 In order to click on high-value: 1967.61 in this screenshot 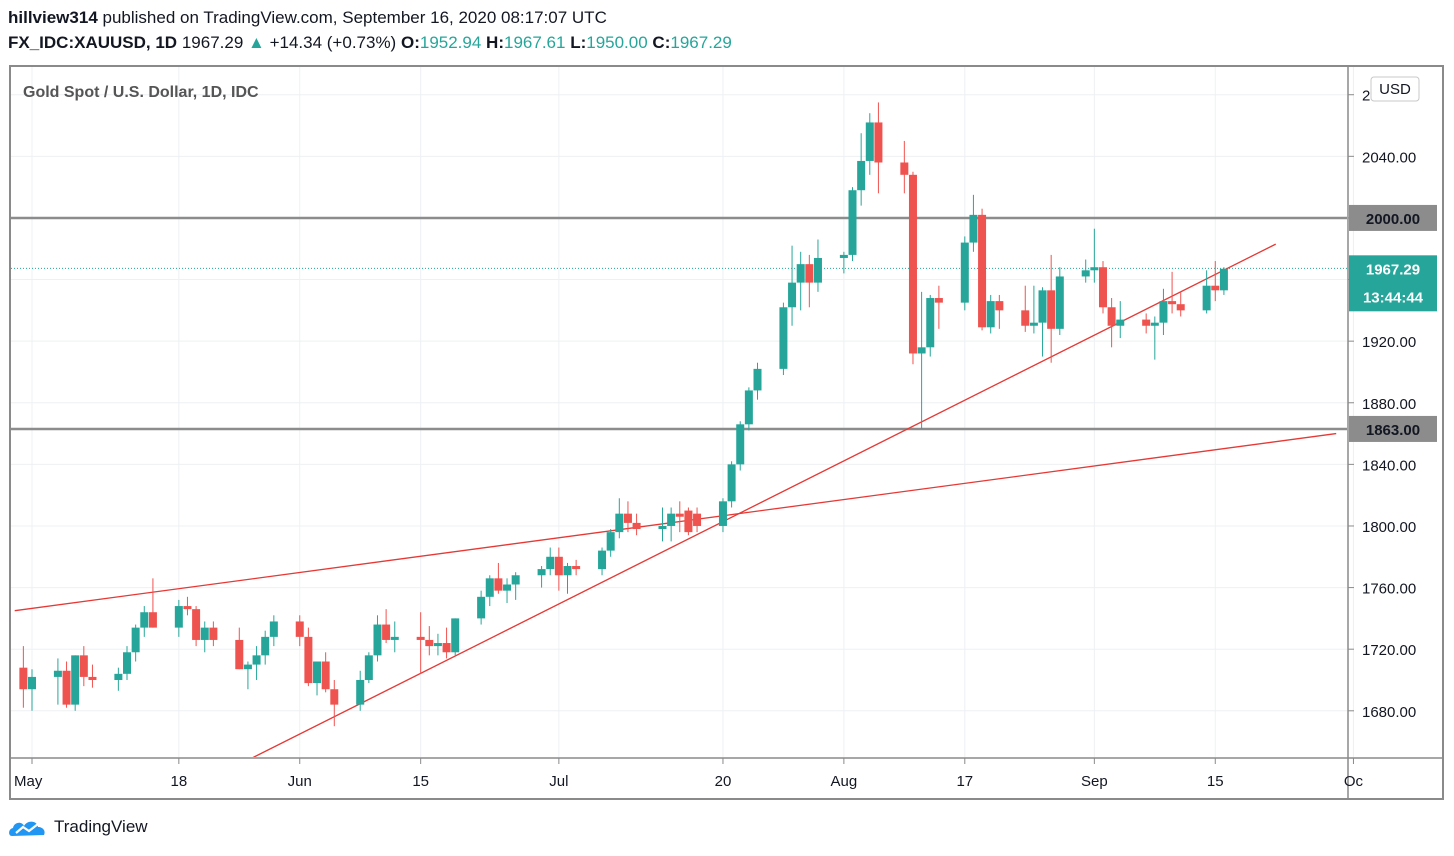, I will do `click(535, 42)`.